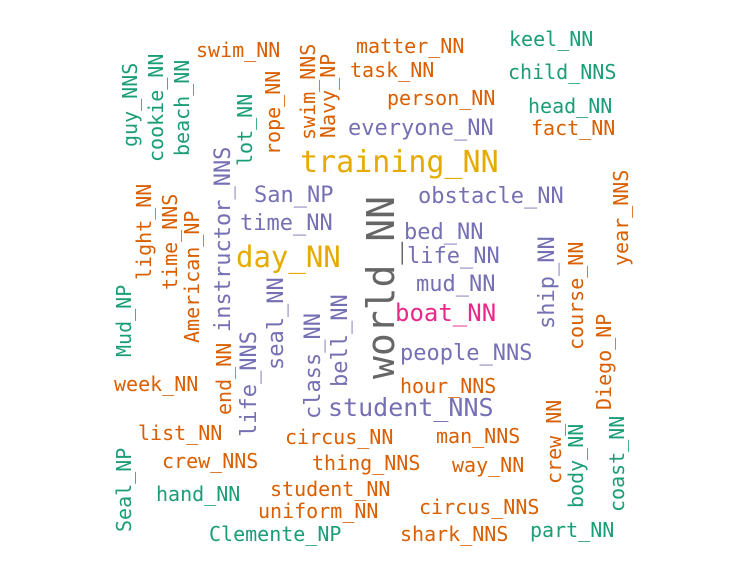  Describe the element at coordinates (294, 195) in the screenshot. I see `word-san-np: San_NP` at that location.